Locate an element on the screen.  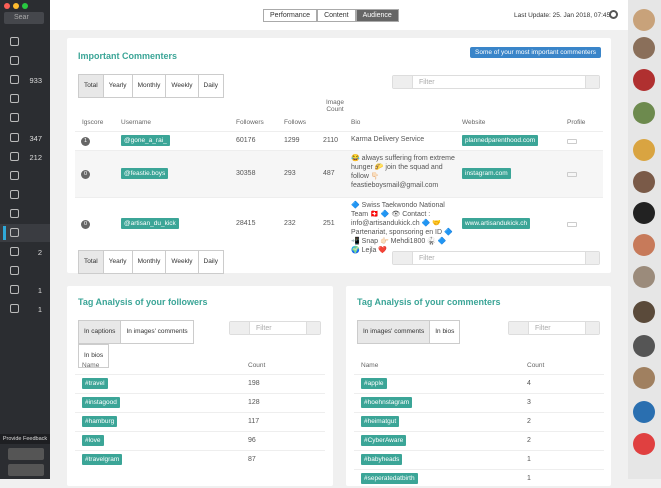
username: @feastie.boys is located at coordinates (145, 173).